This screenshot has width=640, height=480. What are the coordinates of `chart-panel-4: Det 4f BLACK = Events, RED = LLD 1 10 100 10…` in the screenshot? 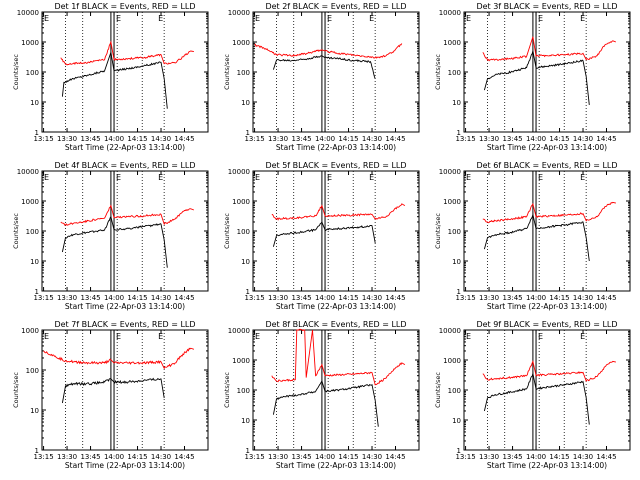 It's located at (110, 236).